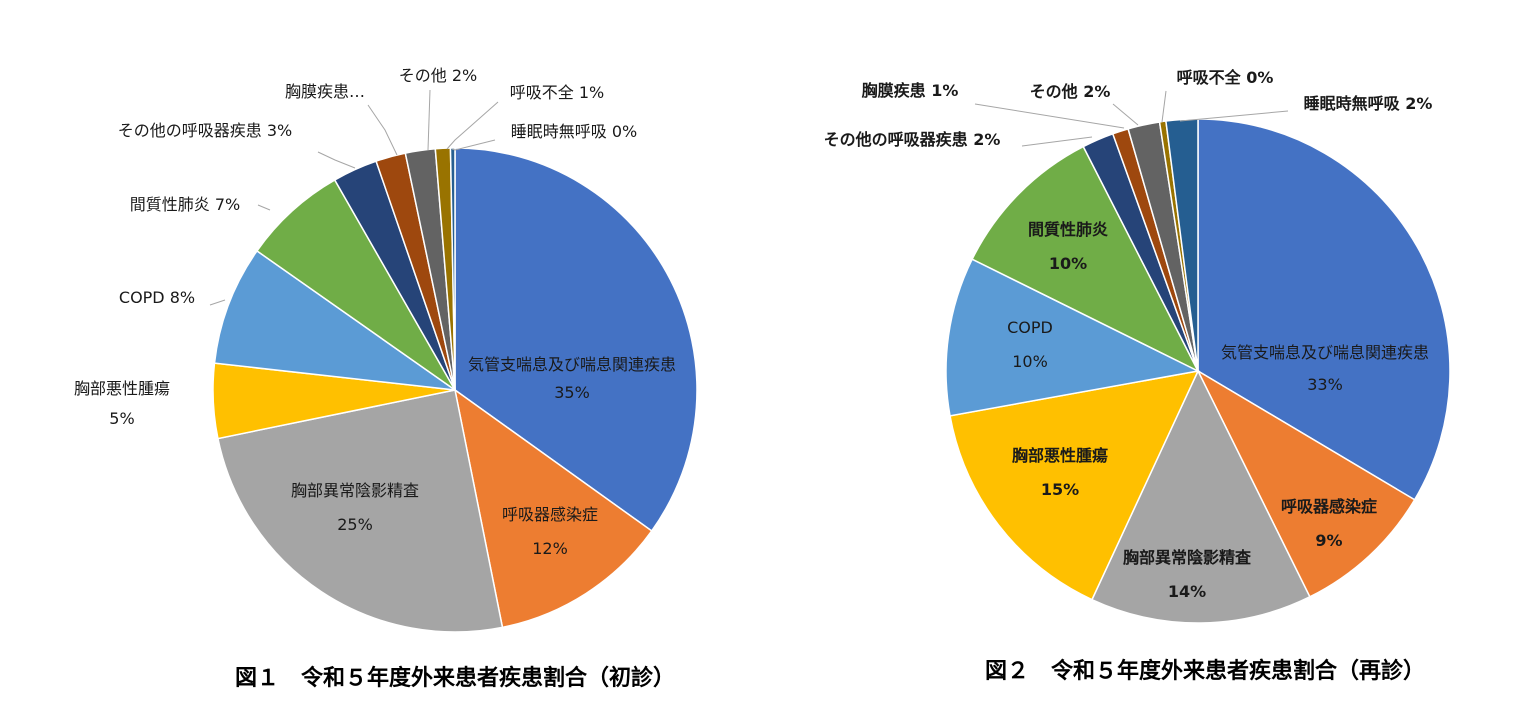 Image resolution: width=1526 pixels, height=720 pixels. I want to click on pie2-category-value-label: 胸膜疾患 1%, so click(910, 90).